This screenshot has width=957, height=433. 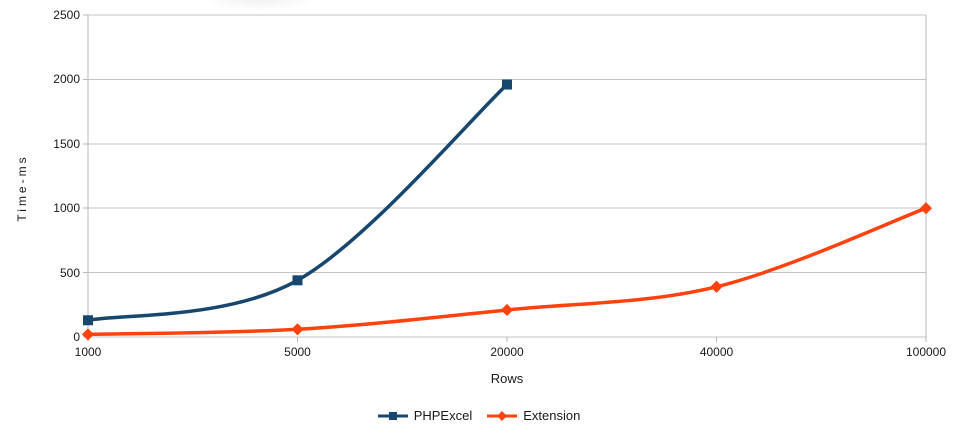 What do you see at coordinates (716, 352) in the screenshot?
I see `x-tick-label: 40000` at bounding box center [716, 352].